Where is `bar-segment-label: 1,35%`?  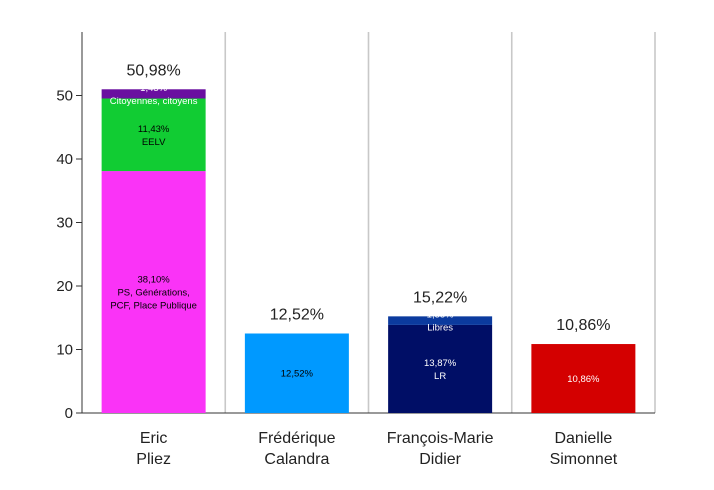 bar-segment-label: 1,35% is located at coordinates (440, 315).